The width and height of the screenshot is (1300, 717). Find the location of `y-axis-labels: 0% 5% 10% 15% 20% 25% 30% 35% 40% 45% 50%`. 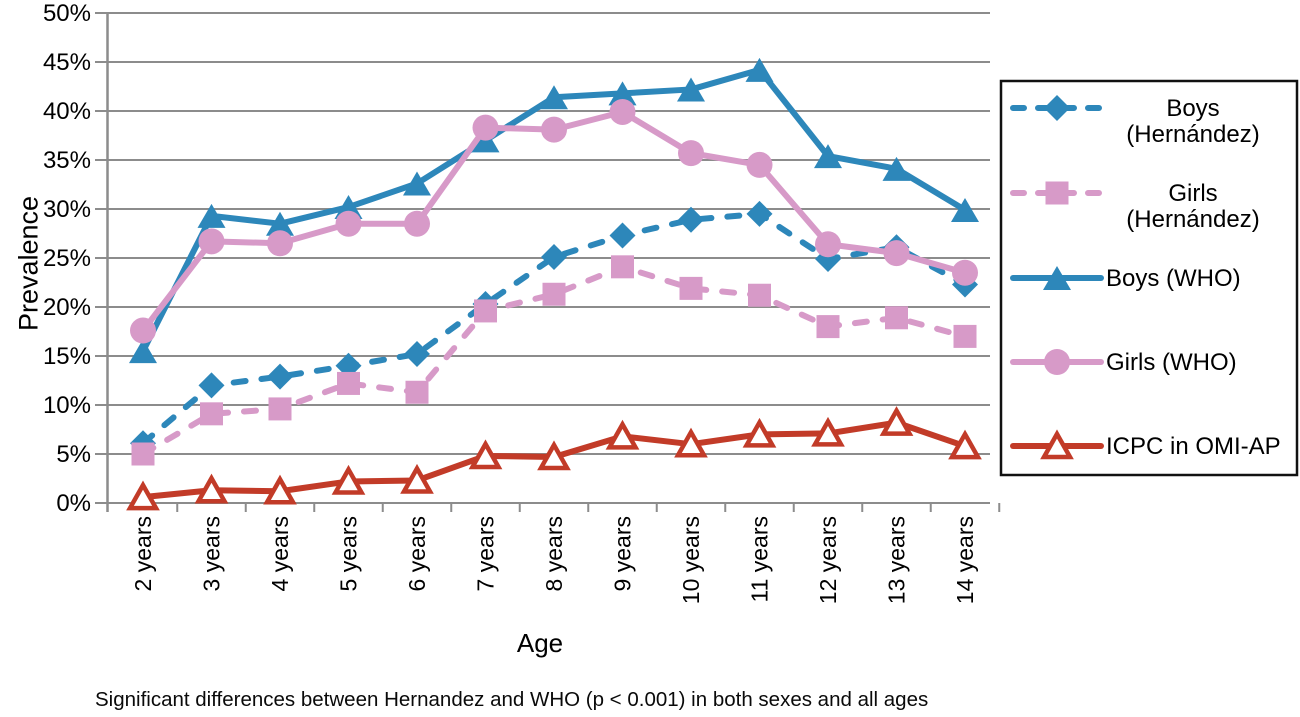

y-axis-labels: 0% 5% 10% 15% 20% 25% 30% 35% 40% 45% 50% is located at coordinates (67, 258).